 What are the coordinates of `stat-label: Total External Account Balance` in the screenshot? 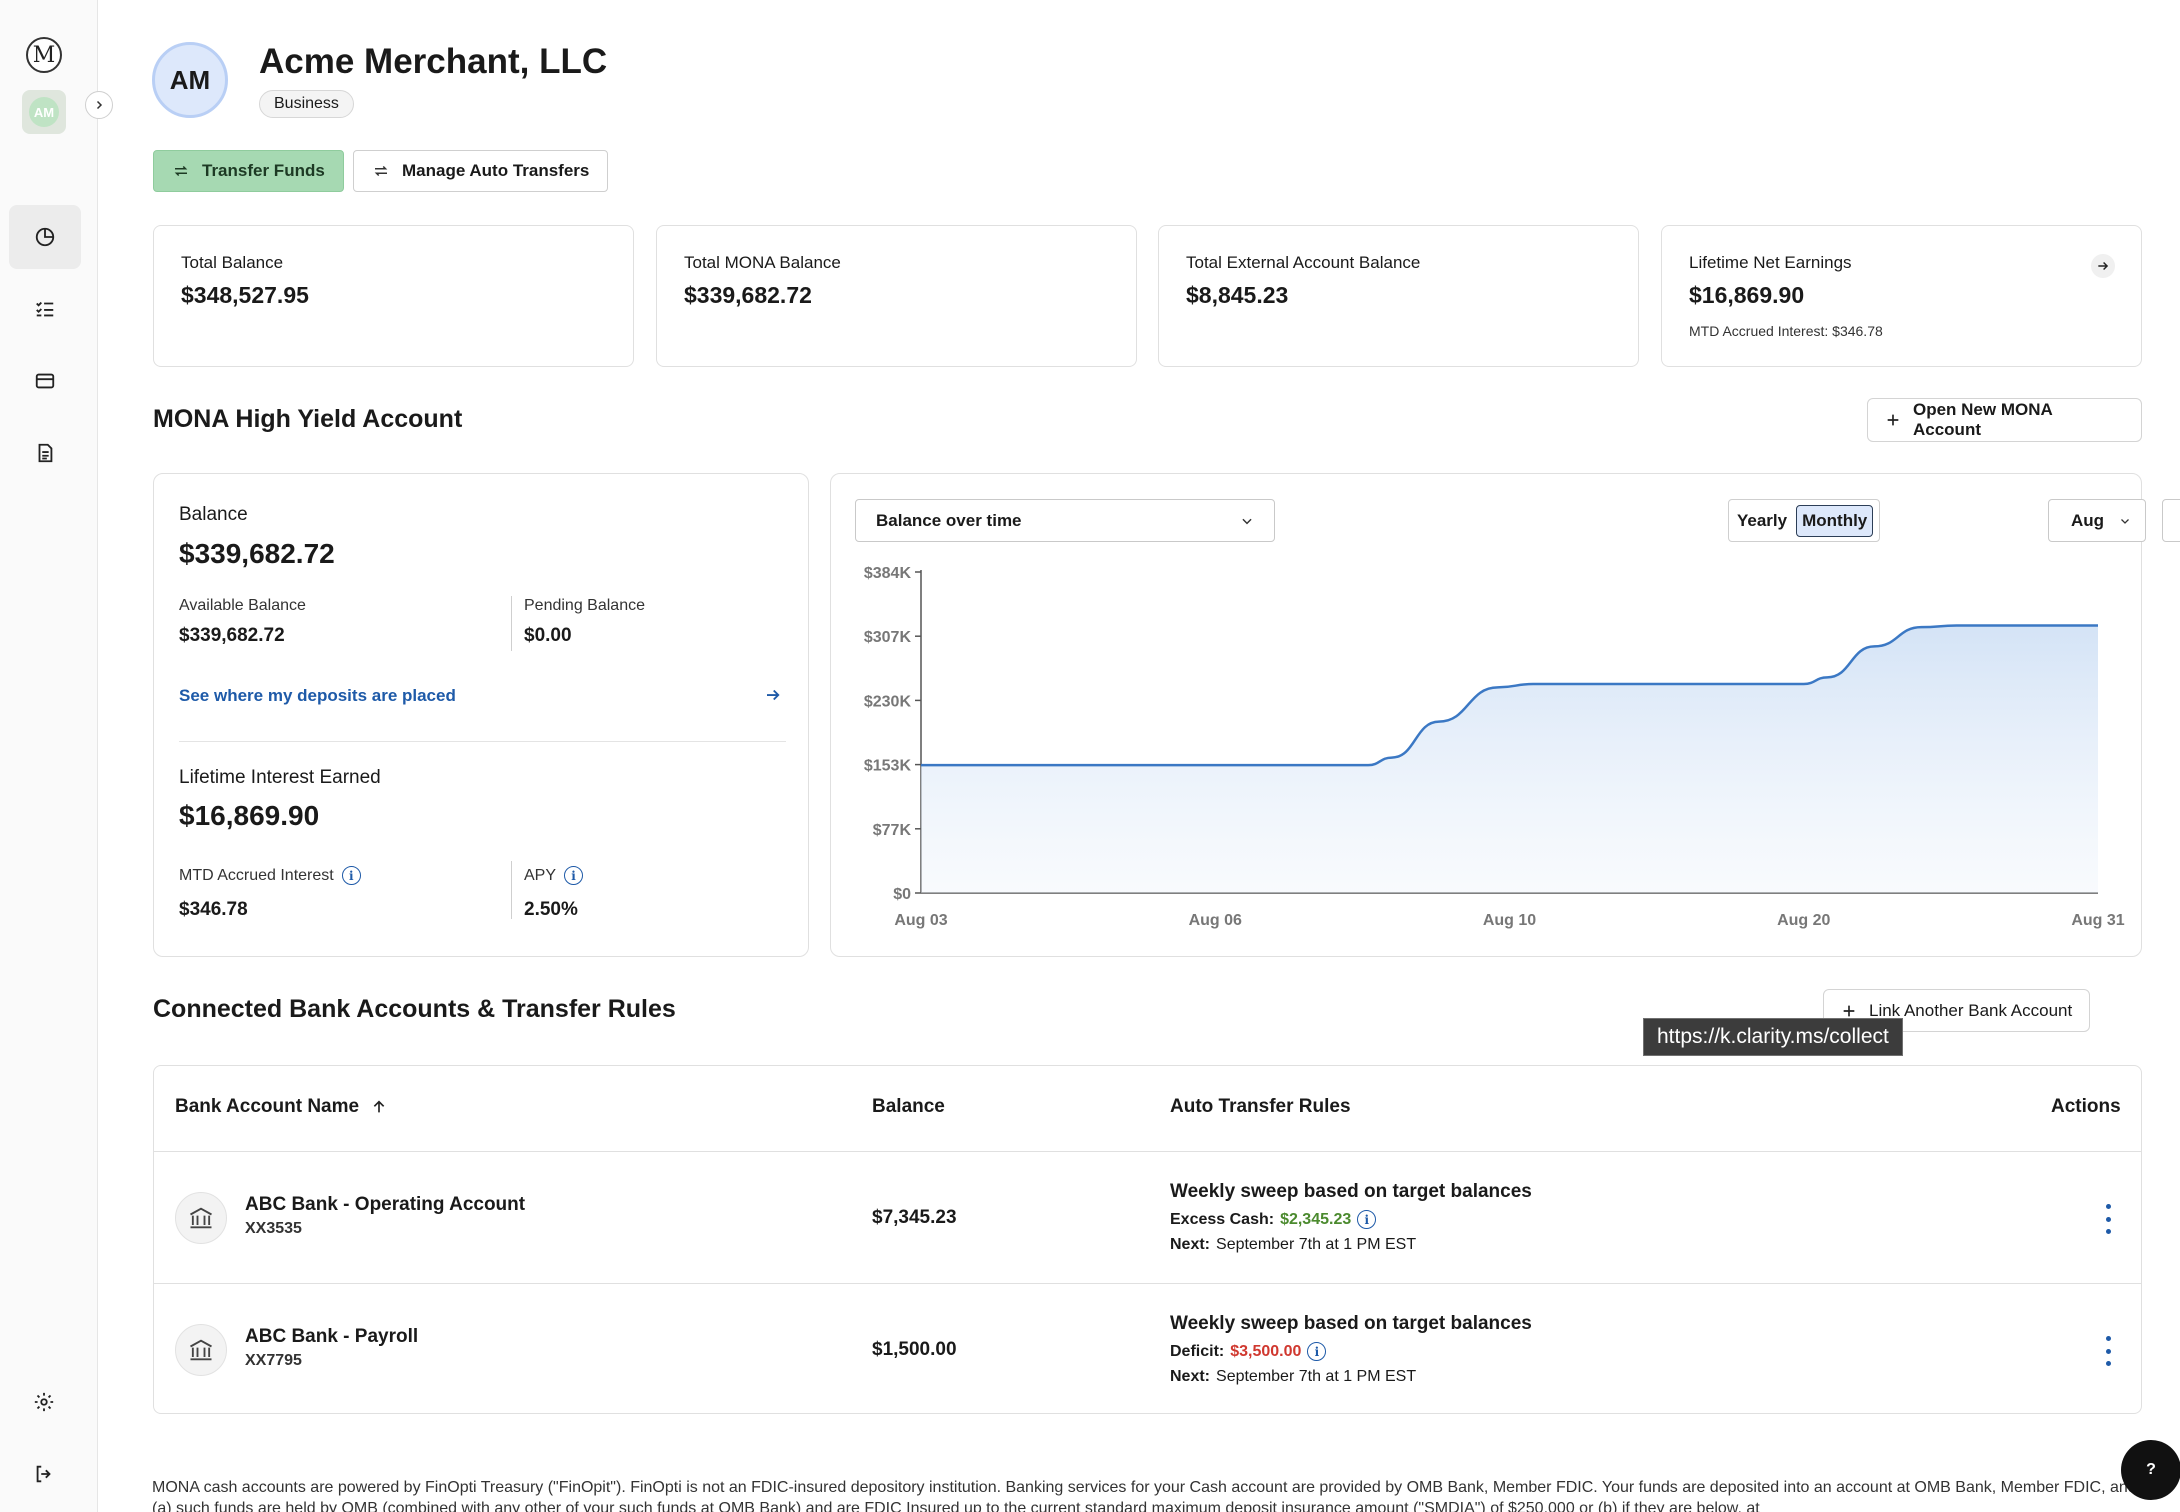 It's located at (1303, 262).